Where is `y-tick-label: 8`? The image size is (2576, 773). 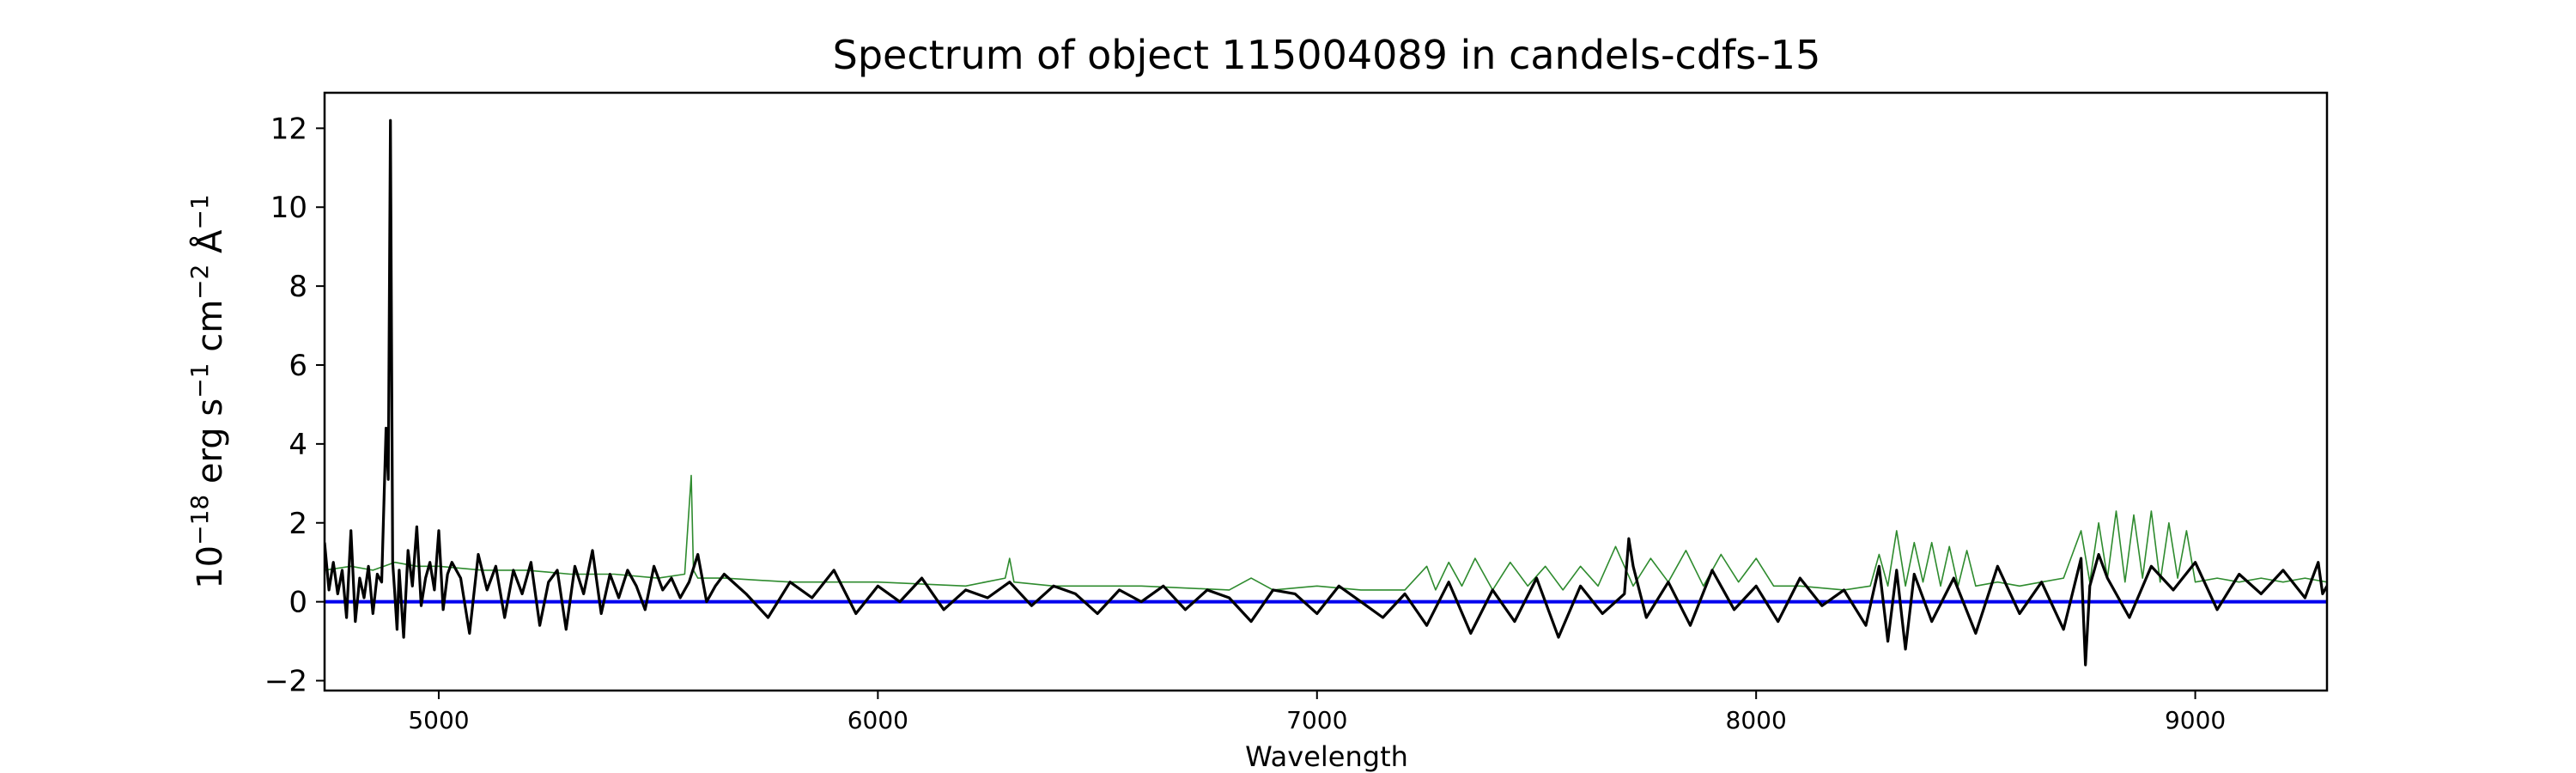 y-tick-label: 8 is located at coordinates (298, 287).